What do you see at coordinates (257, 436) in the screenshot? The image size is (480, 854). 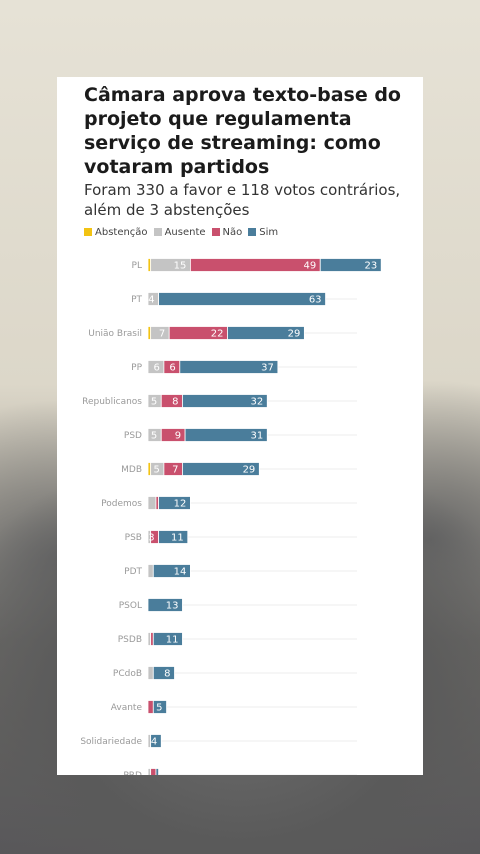 I see `data-label: 31` at bounding box center [257, 436].